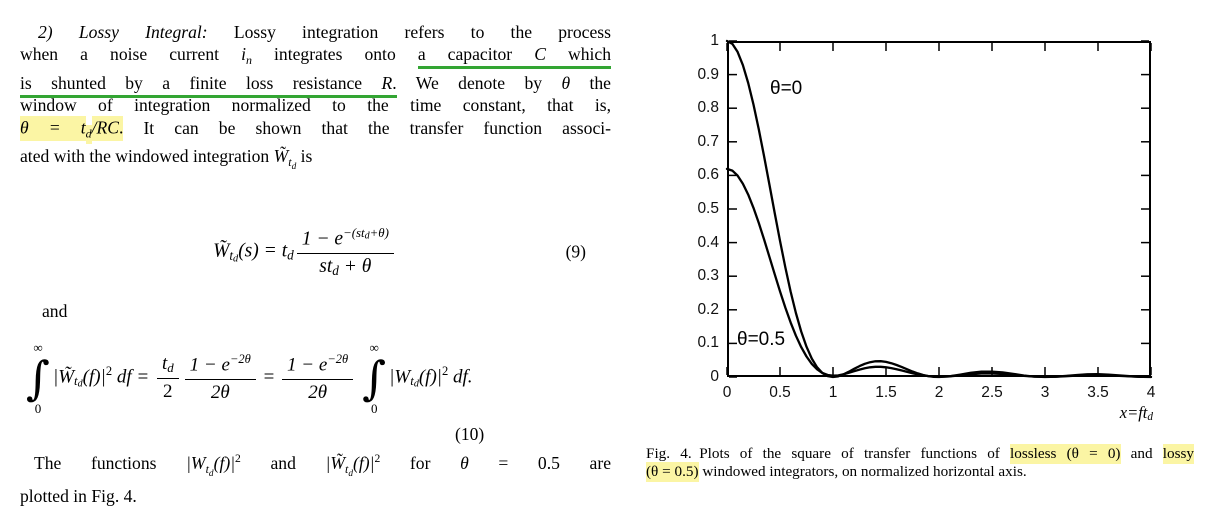 The image size is (1230, 516). I want to click on body-text: ated with the windowed integration, so click(147, 156).